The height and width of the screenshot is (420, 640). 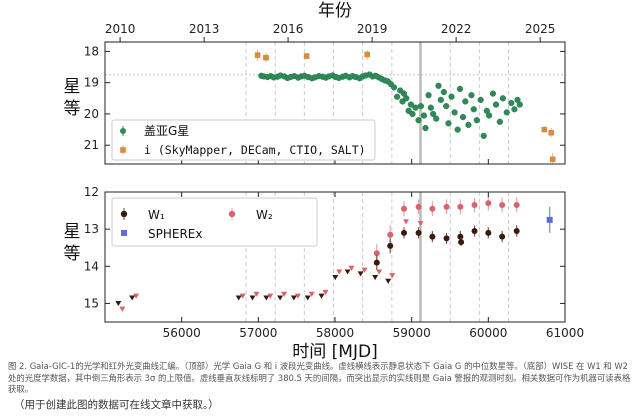 What do you see at coordinates (156, 215) in the screenshot?
I see `legend-w1-label: W₁` at bounding box center [156, 215].